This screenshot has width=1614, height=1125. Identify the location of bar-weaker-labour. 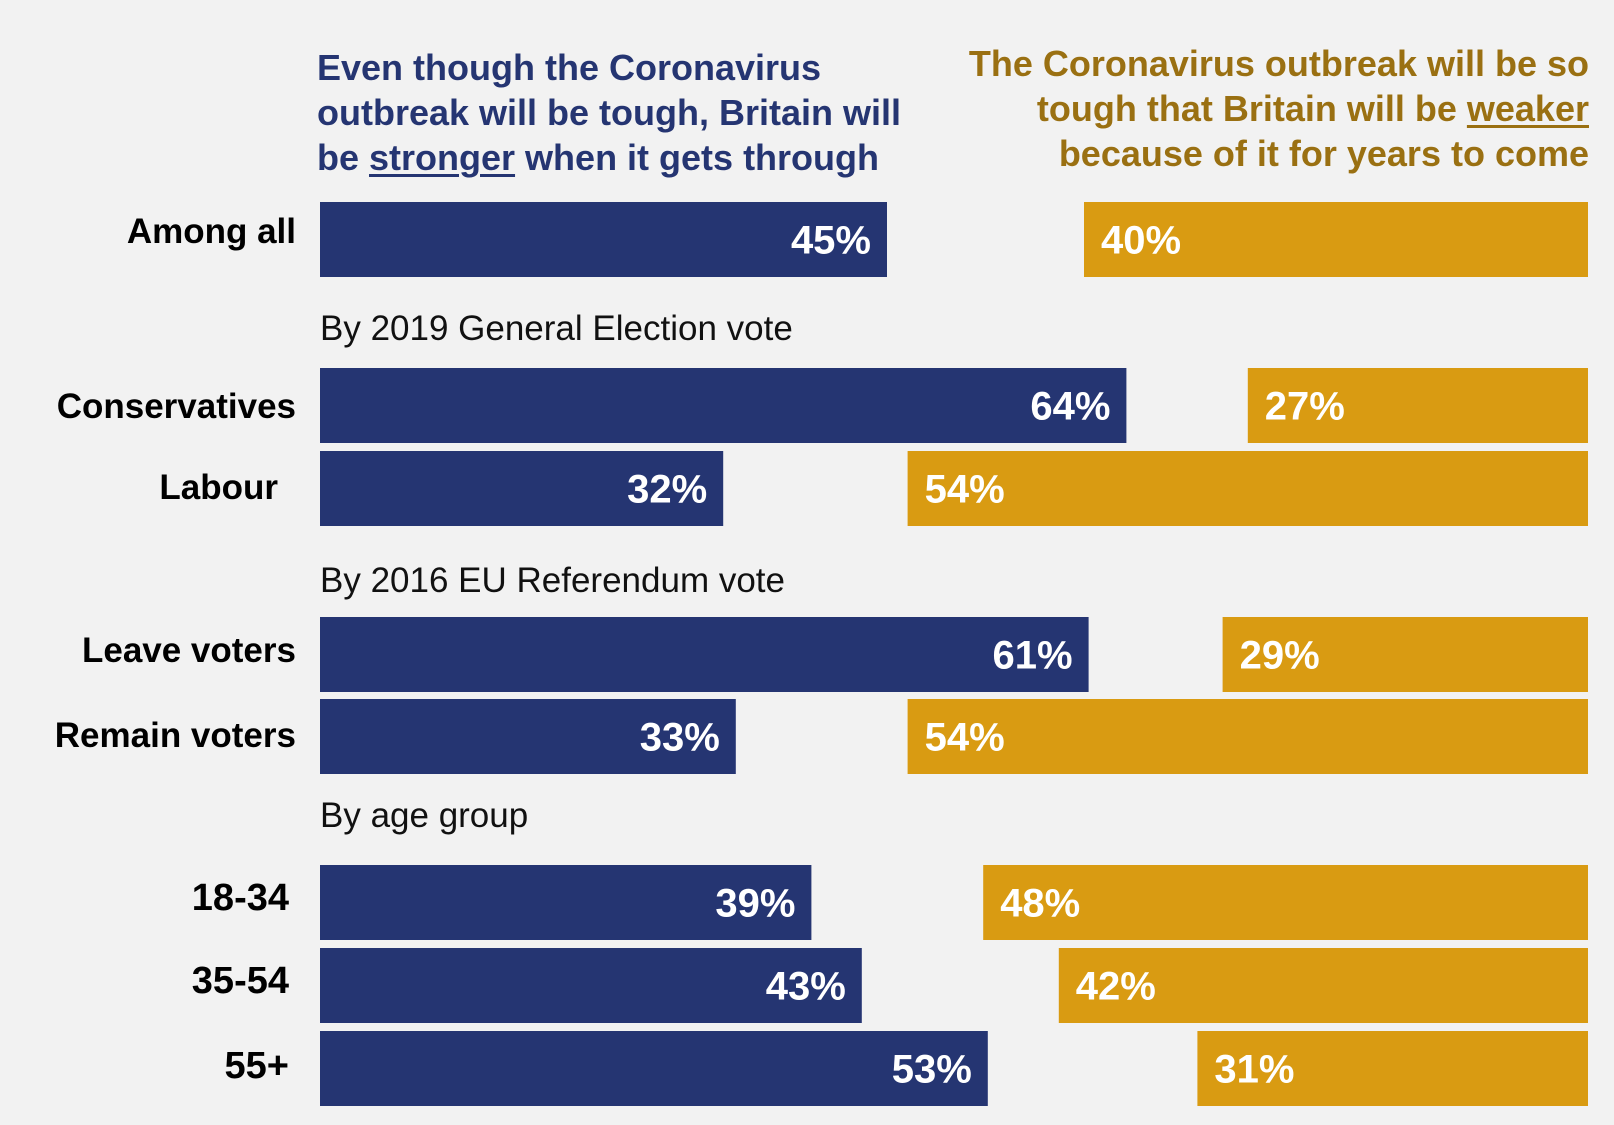
(1247, 488).